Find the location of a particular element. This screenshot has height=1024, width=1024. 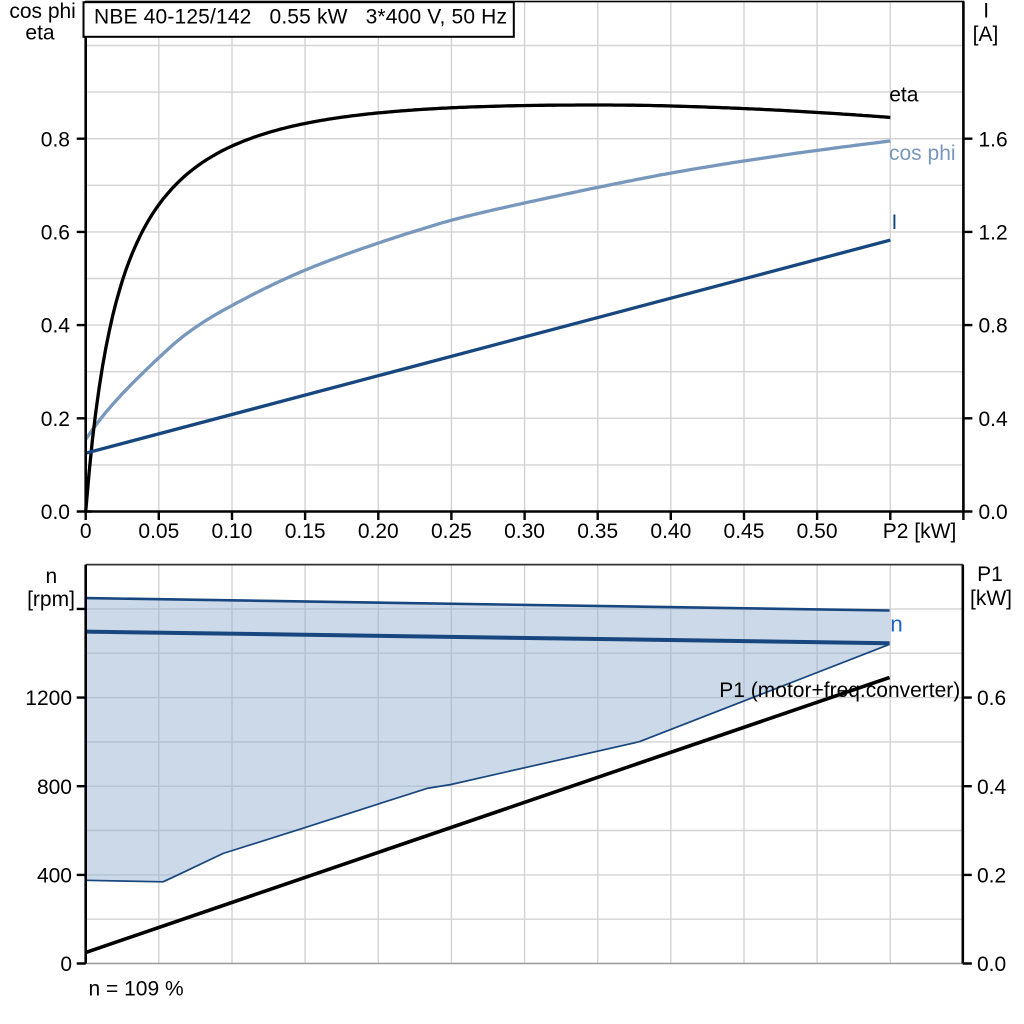

svg-text: 0.35 is located at coordinates (597, 531).